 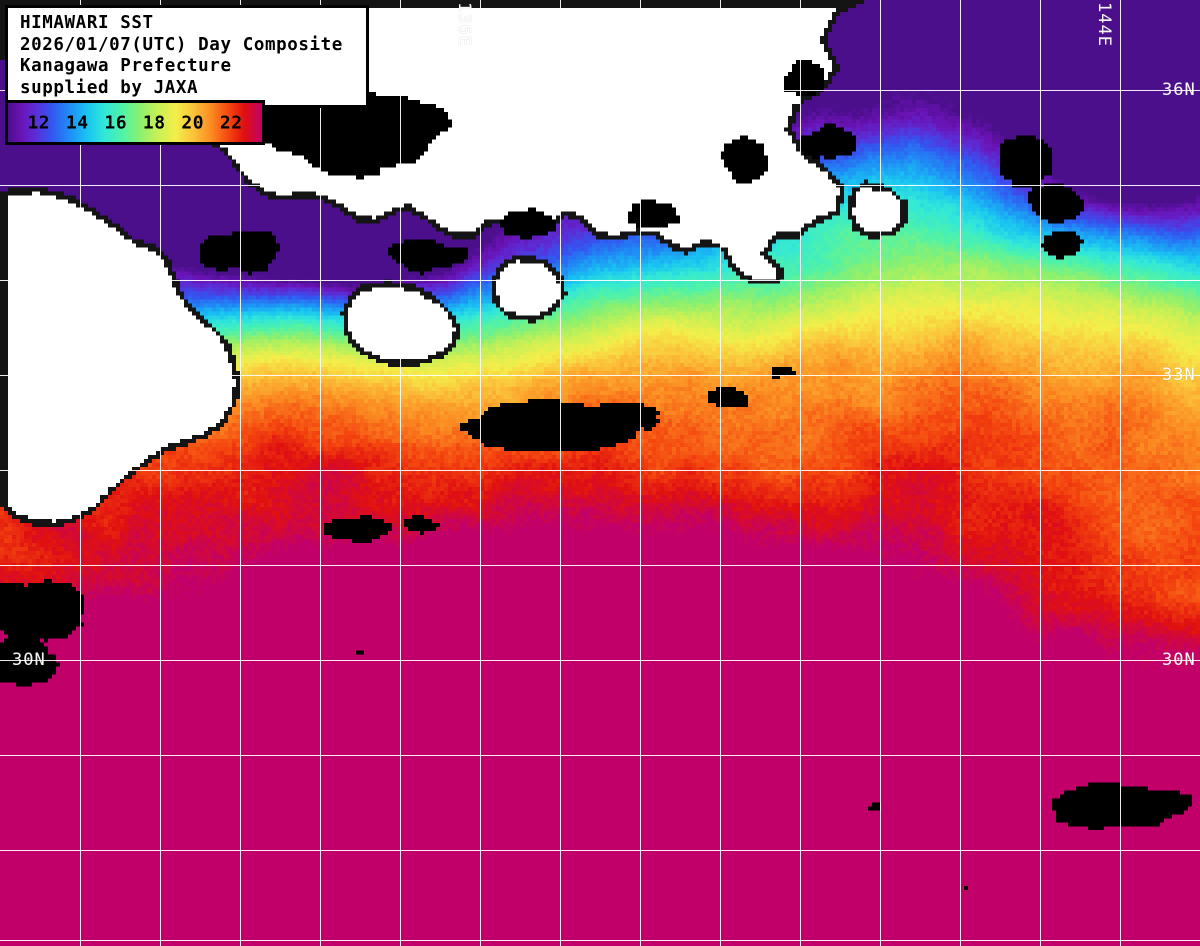 I want to click on colorbar-tick-18: 18, so click(x=154, y=122).